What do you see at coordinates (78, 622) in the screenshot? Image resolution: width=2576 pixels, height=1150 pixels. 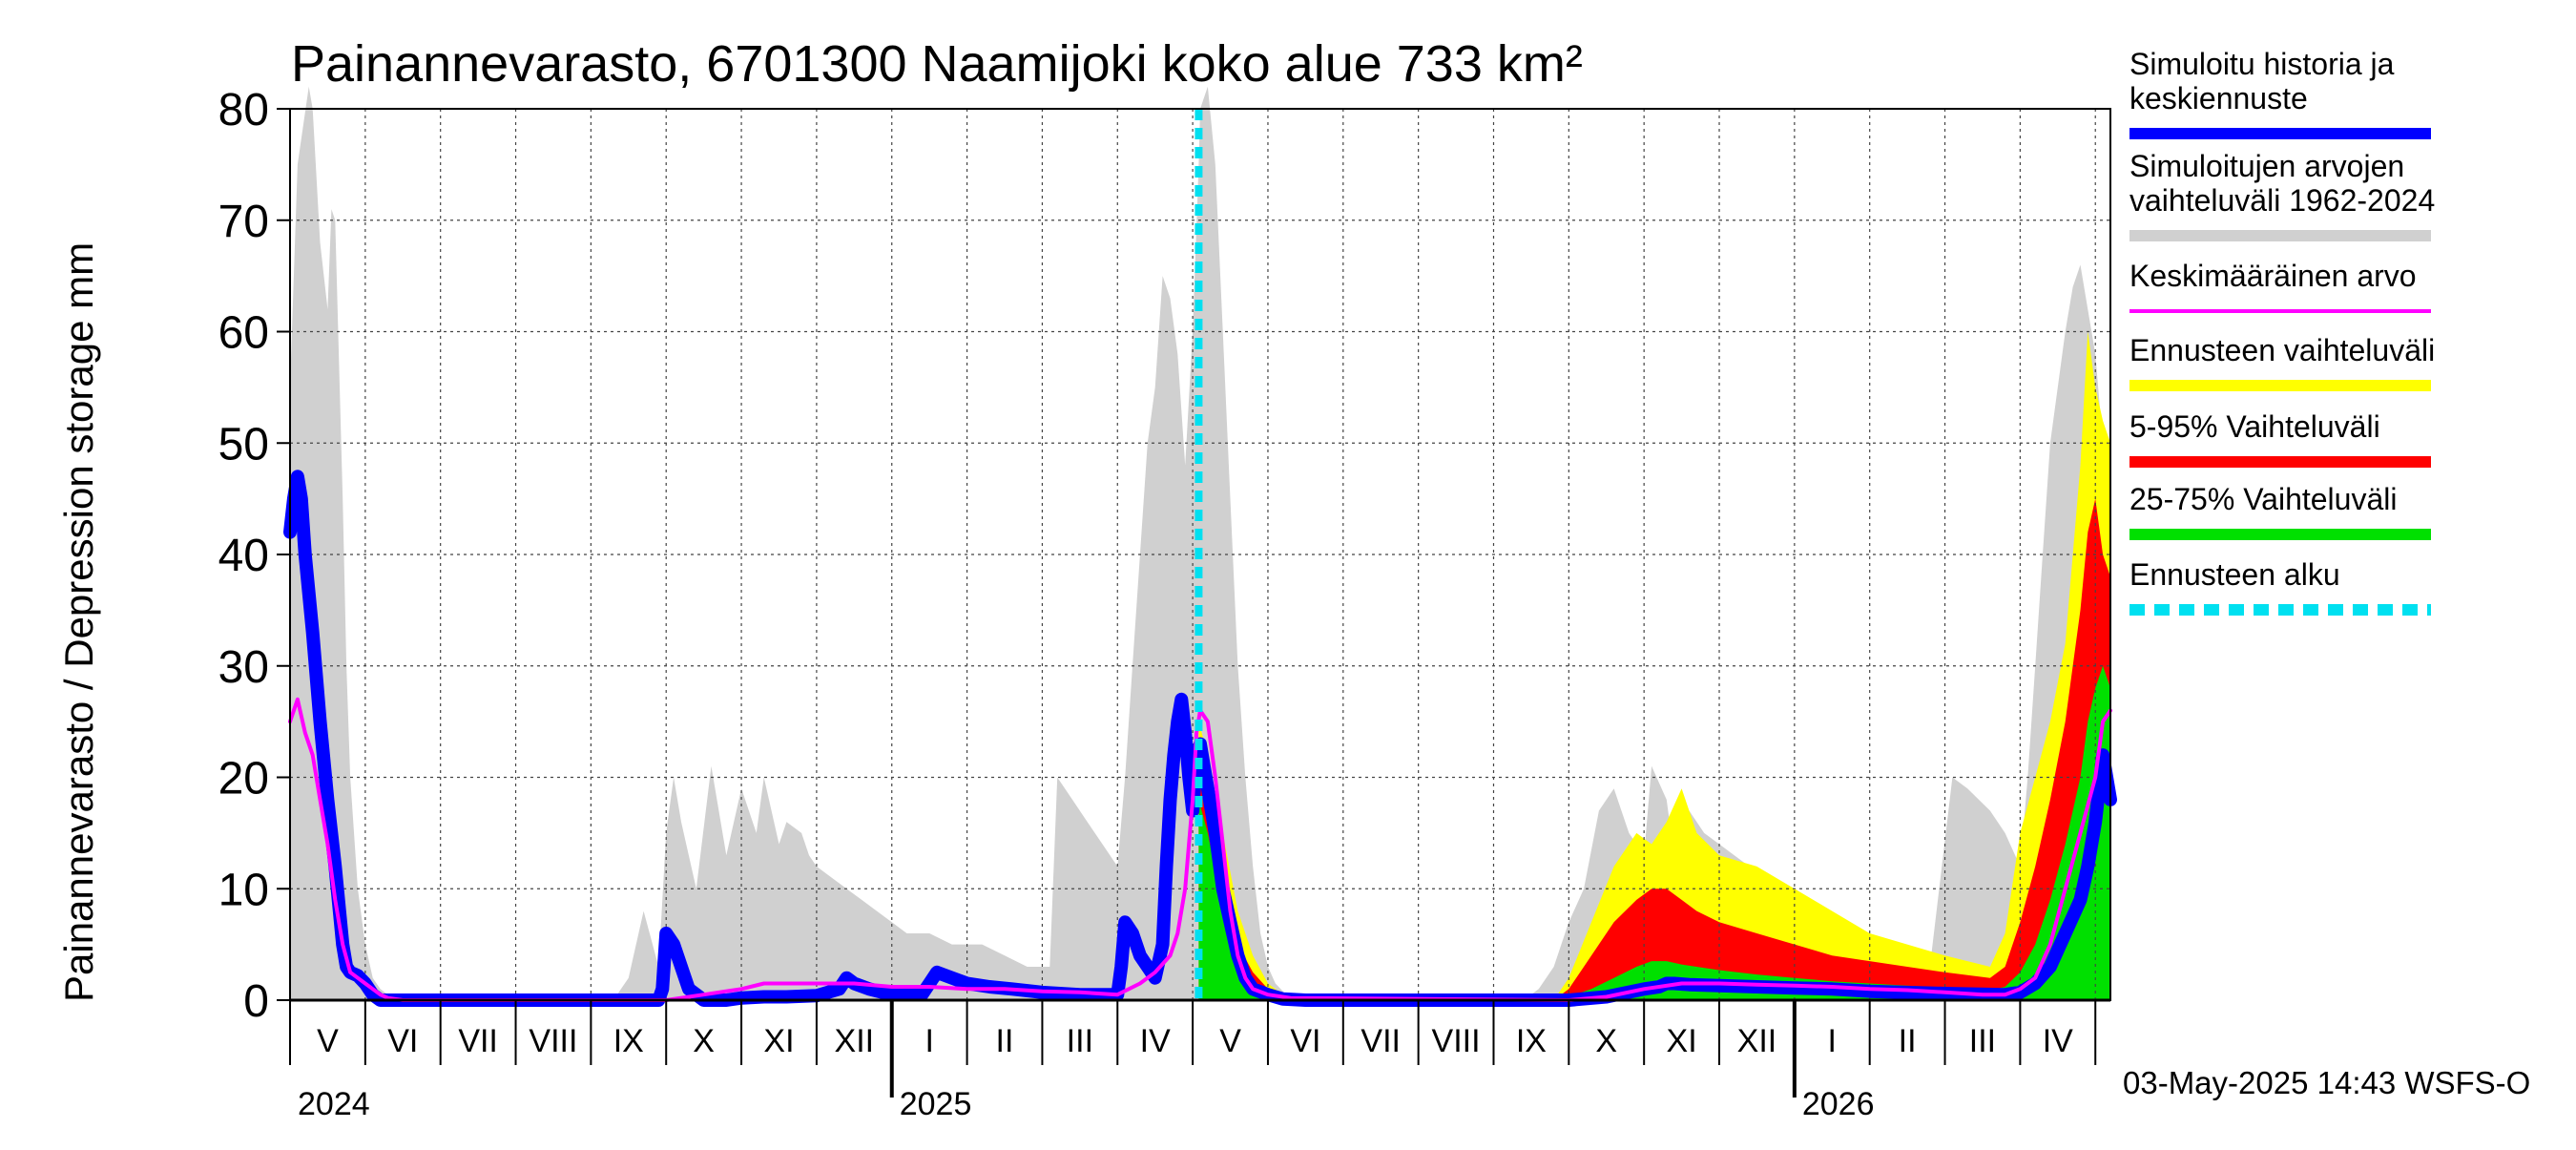 I see `y-axis-label: Painannevarasto / Depression storage mm` at bounding box center [78, 622].